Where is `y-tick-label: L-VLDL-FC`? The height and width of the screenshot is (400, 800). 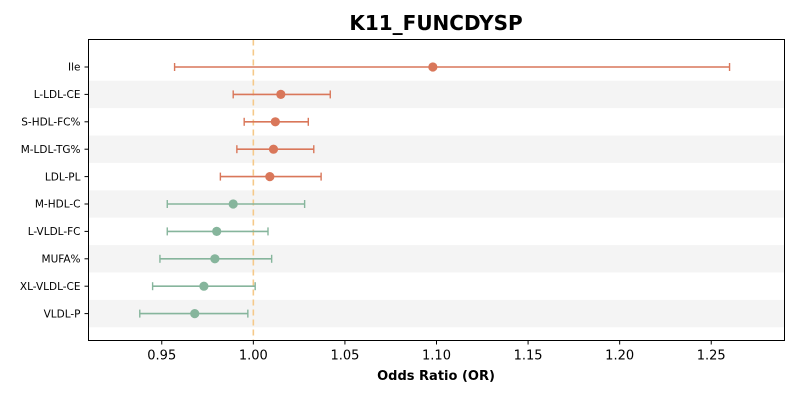
y-tick-label: L-VLDL-FC is located at coordinates (54, 232).